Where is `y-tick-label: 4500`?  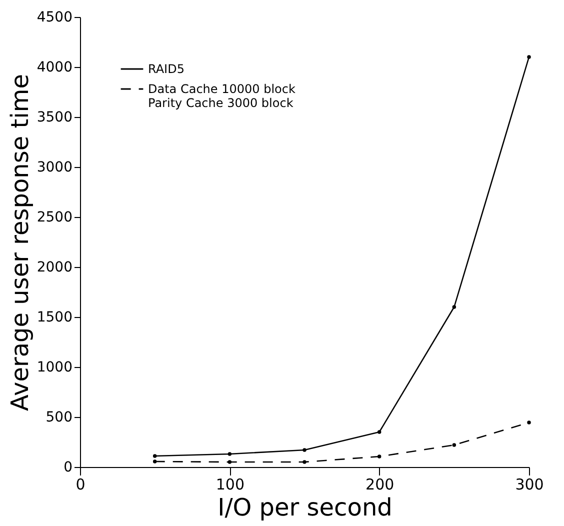 y-tick-label: 4500 is located at coordinates (54, 18).